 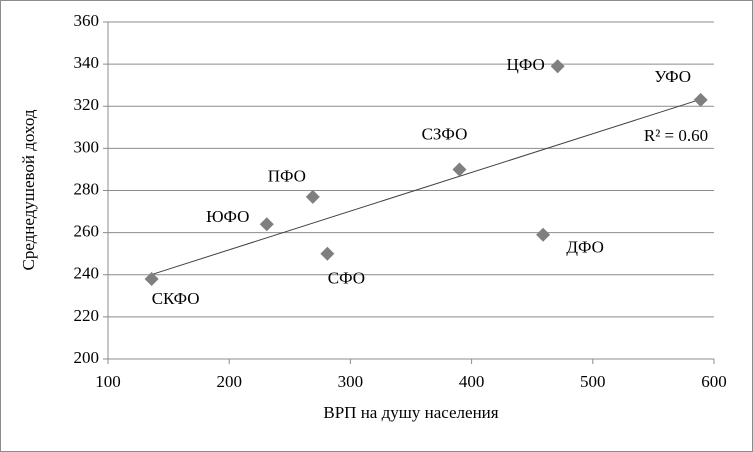 What do you see at coordinates (351, 381) in the screenshot?
I see `x-tick-label: 300` at bounding box center [351, 381].